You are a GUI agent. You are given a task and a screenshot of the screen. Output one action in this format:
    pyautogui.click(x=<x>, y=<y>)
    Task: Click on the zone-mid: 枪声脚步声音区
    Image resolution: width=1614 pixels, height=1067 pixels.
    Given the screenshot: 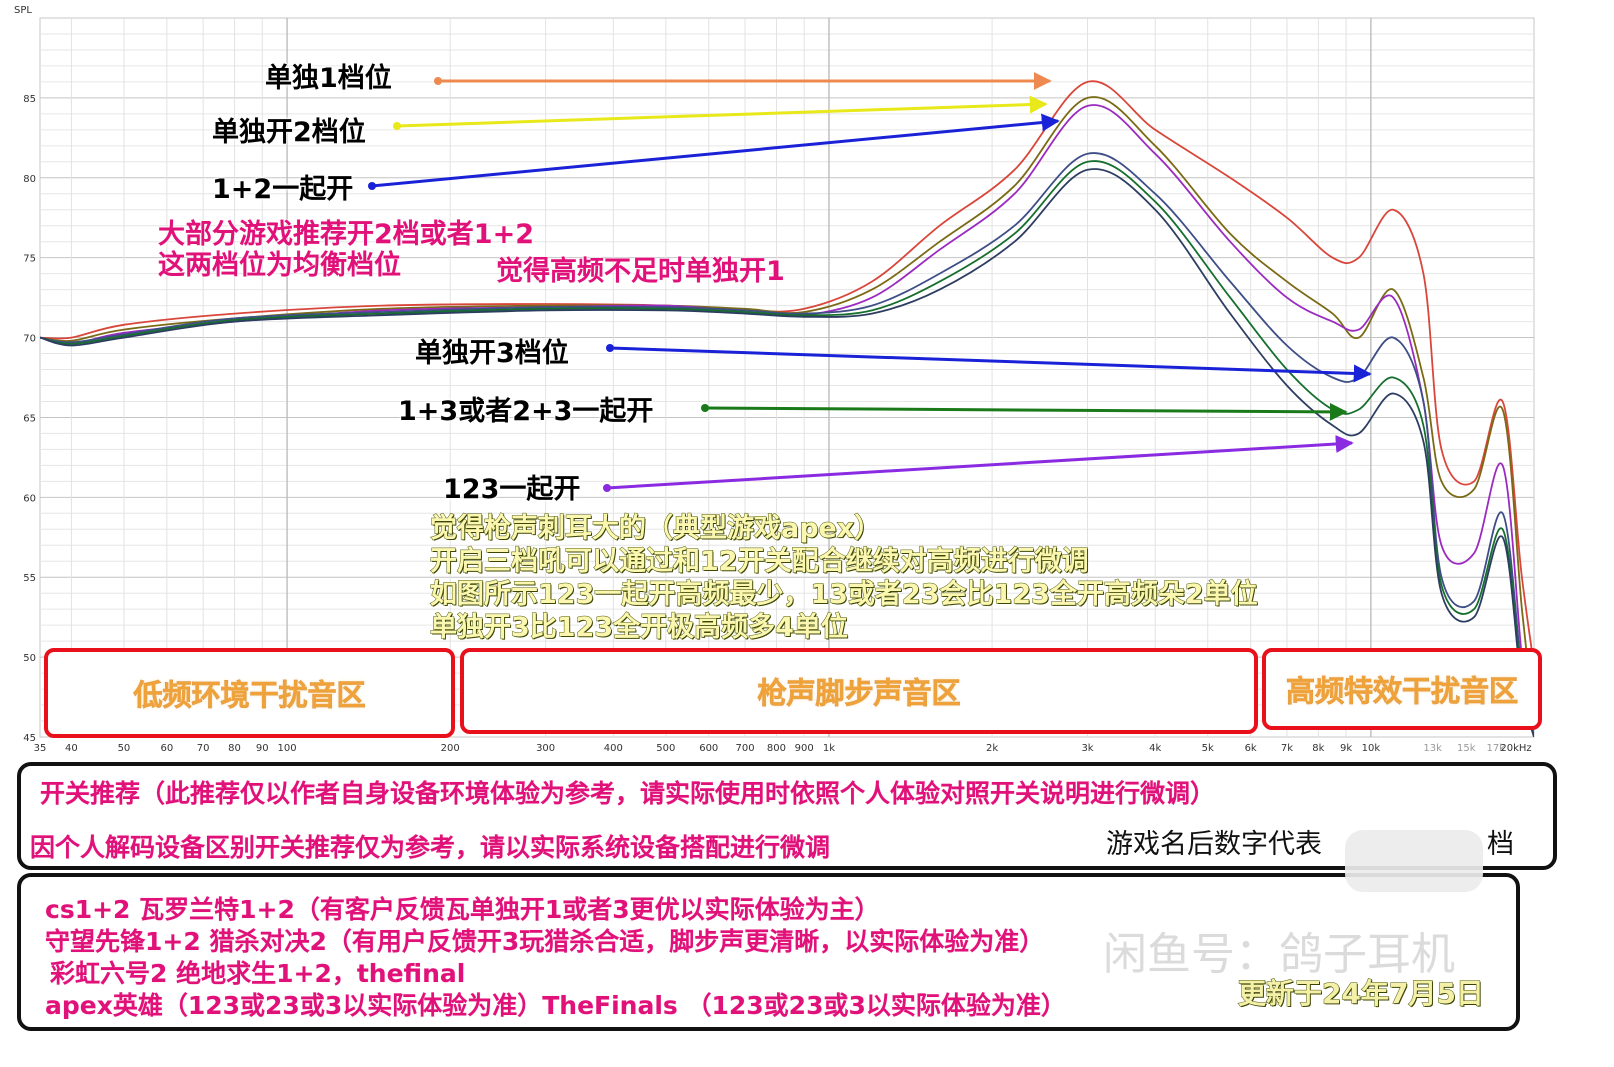 What is the action you would take?
    pyautogui.click(x=859, y=691)
    